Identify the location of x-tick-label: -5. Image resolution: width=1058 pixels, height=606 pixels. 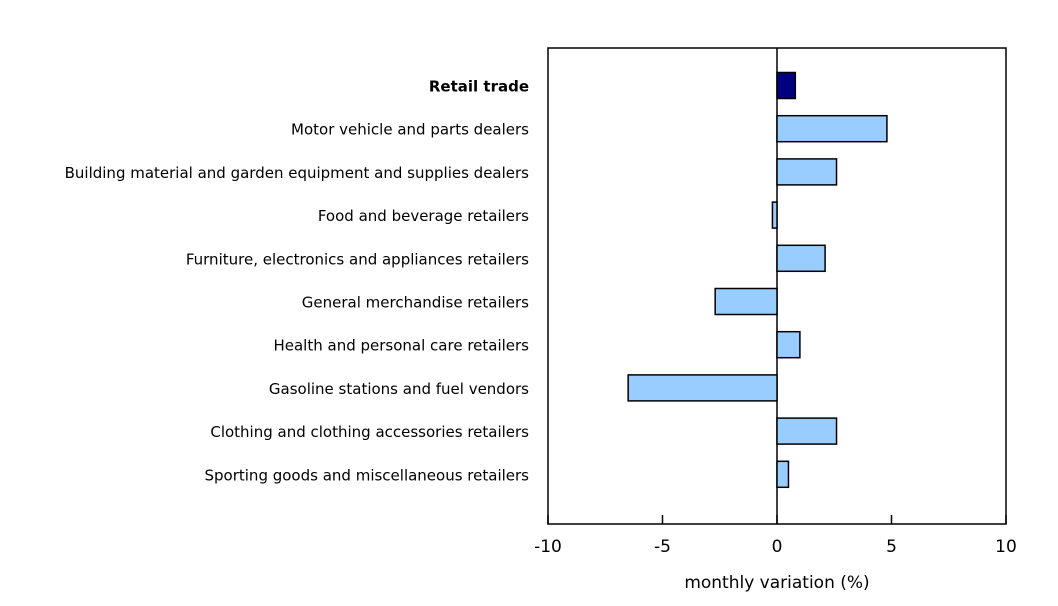
(662, 547).